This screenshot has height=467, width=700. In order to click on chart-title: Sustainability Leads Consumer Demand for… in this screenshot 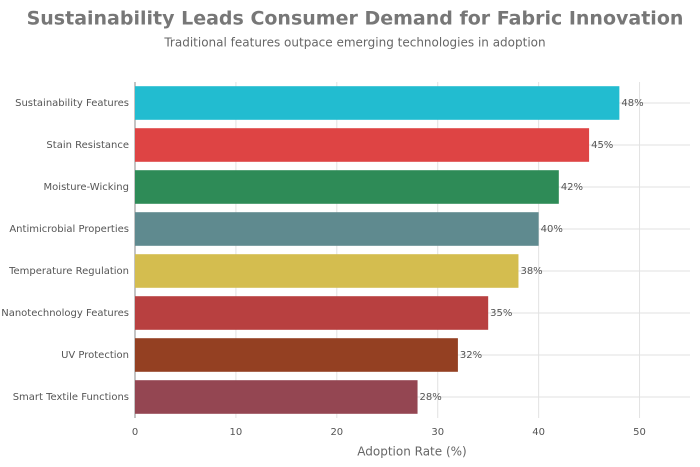, I will do `click(355, 19)`.